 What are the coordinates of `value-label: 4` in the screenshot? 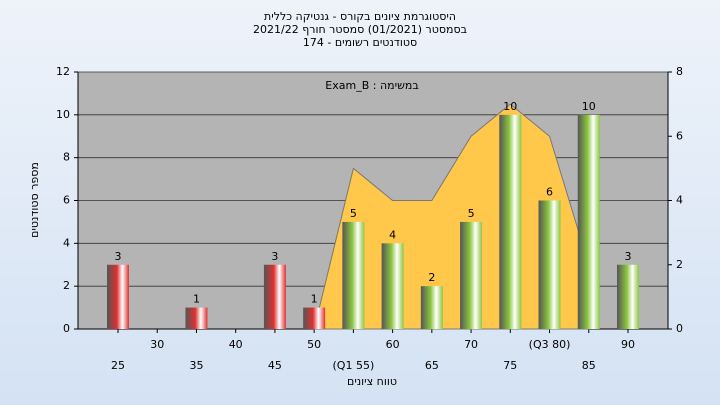 It's located at (392, 234).